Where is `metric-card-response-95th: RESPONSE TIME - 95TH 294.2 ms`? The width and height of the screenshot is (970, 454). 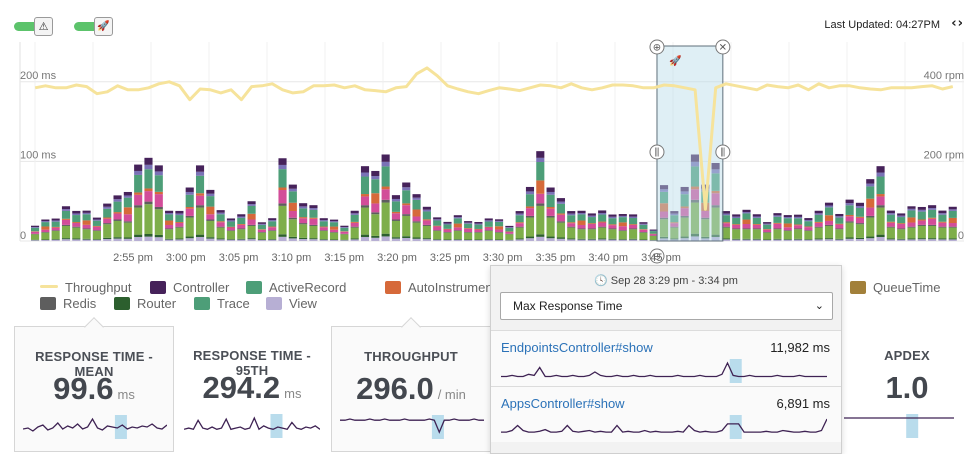
metric-card-response-95th: RESPONSE TIME - 95TH 294.2 ms is located at coordinates (252, 389).